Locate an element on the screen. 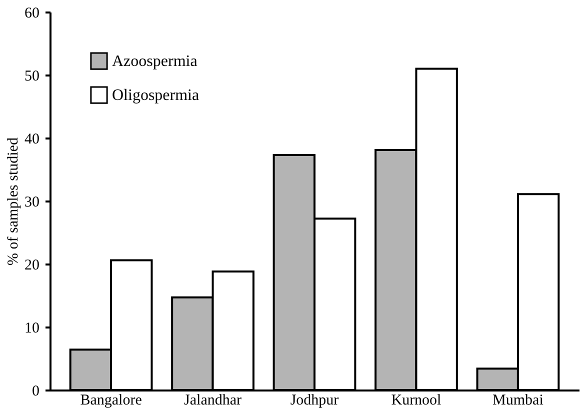 The width and height of the screenshot is (584, 412). legend-label: Azoospermia is located at coordinates (155, 61).